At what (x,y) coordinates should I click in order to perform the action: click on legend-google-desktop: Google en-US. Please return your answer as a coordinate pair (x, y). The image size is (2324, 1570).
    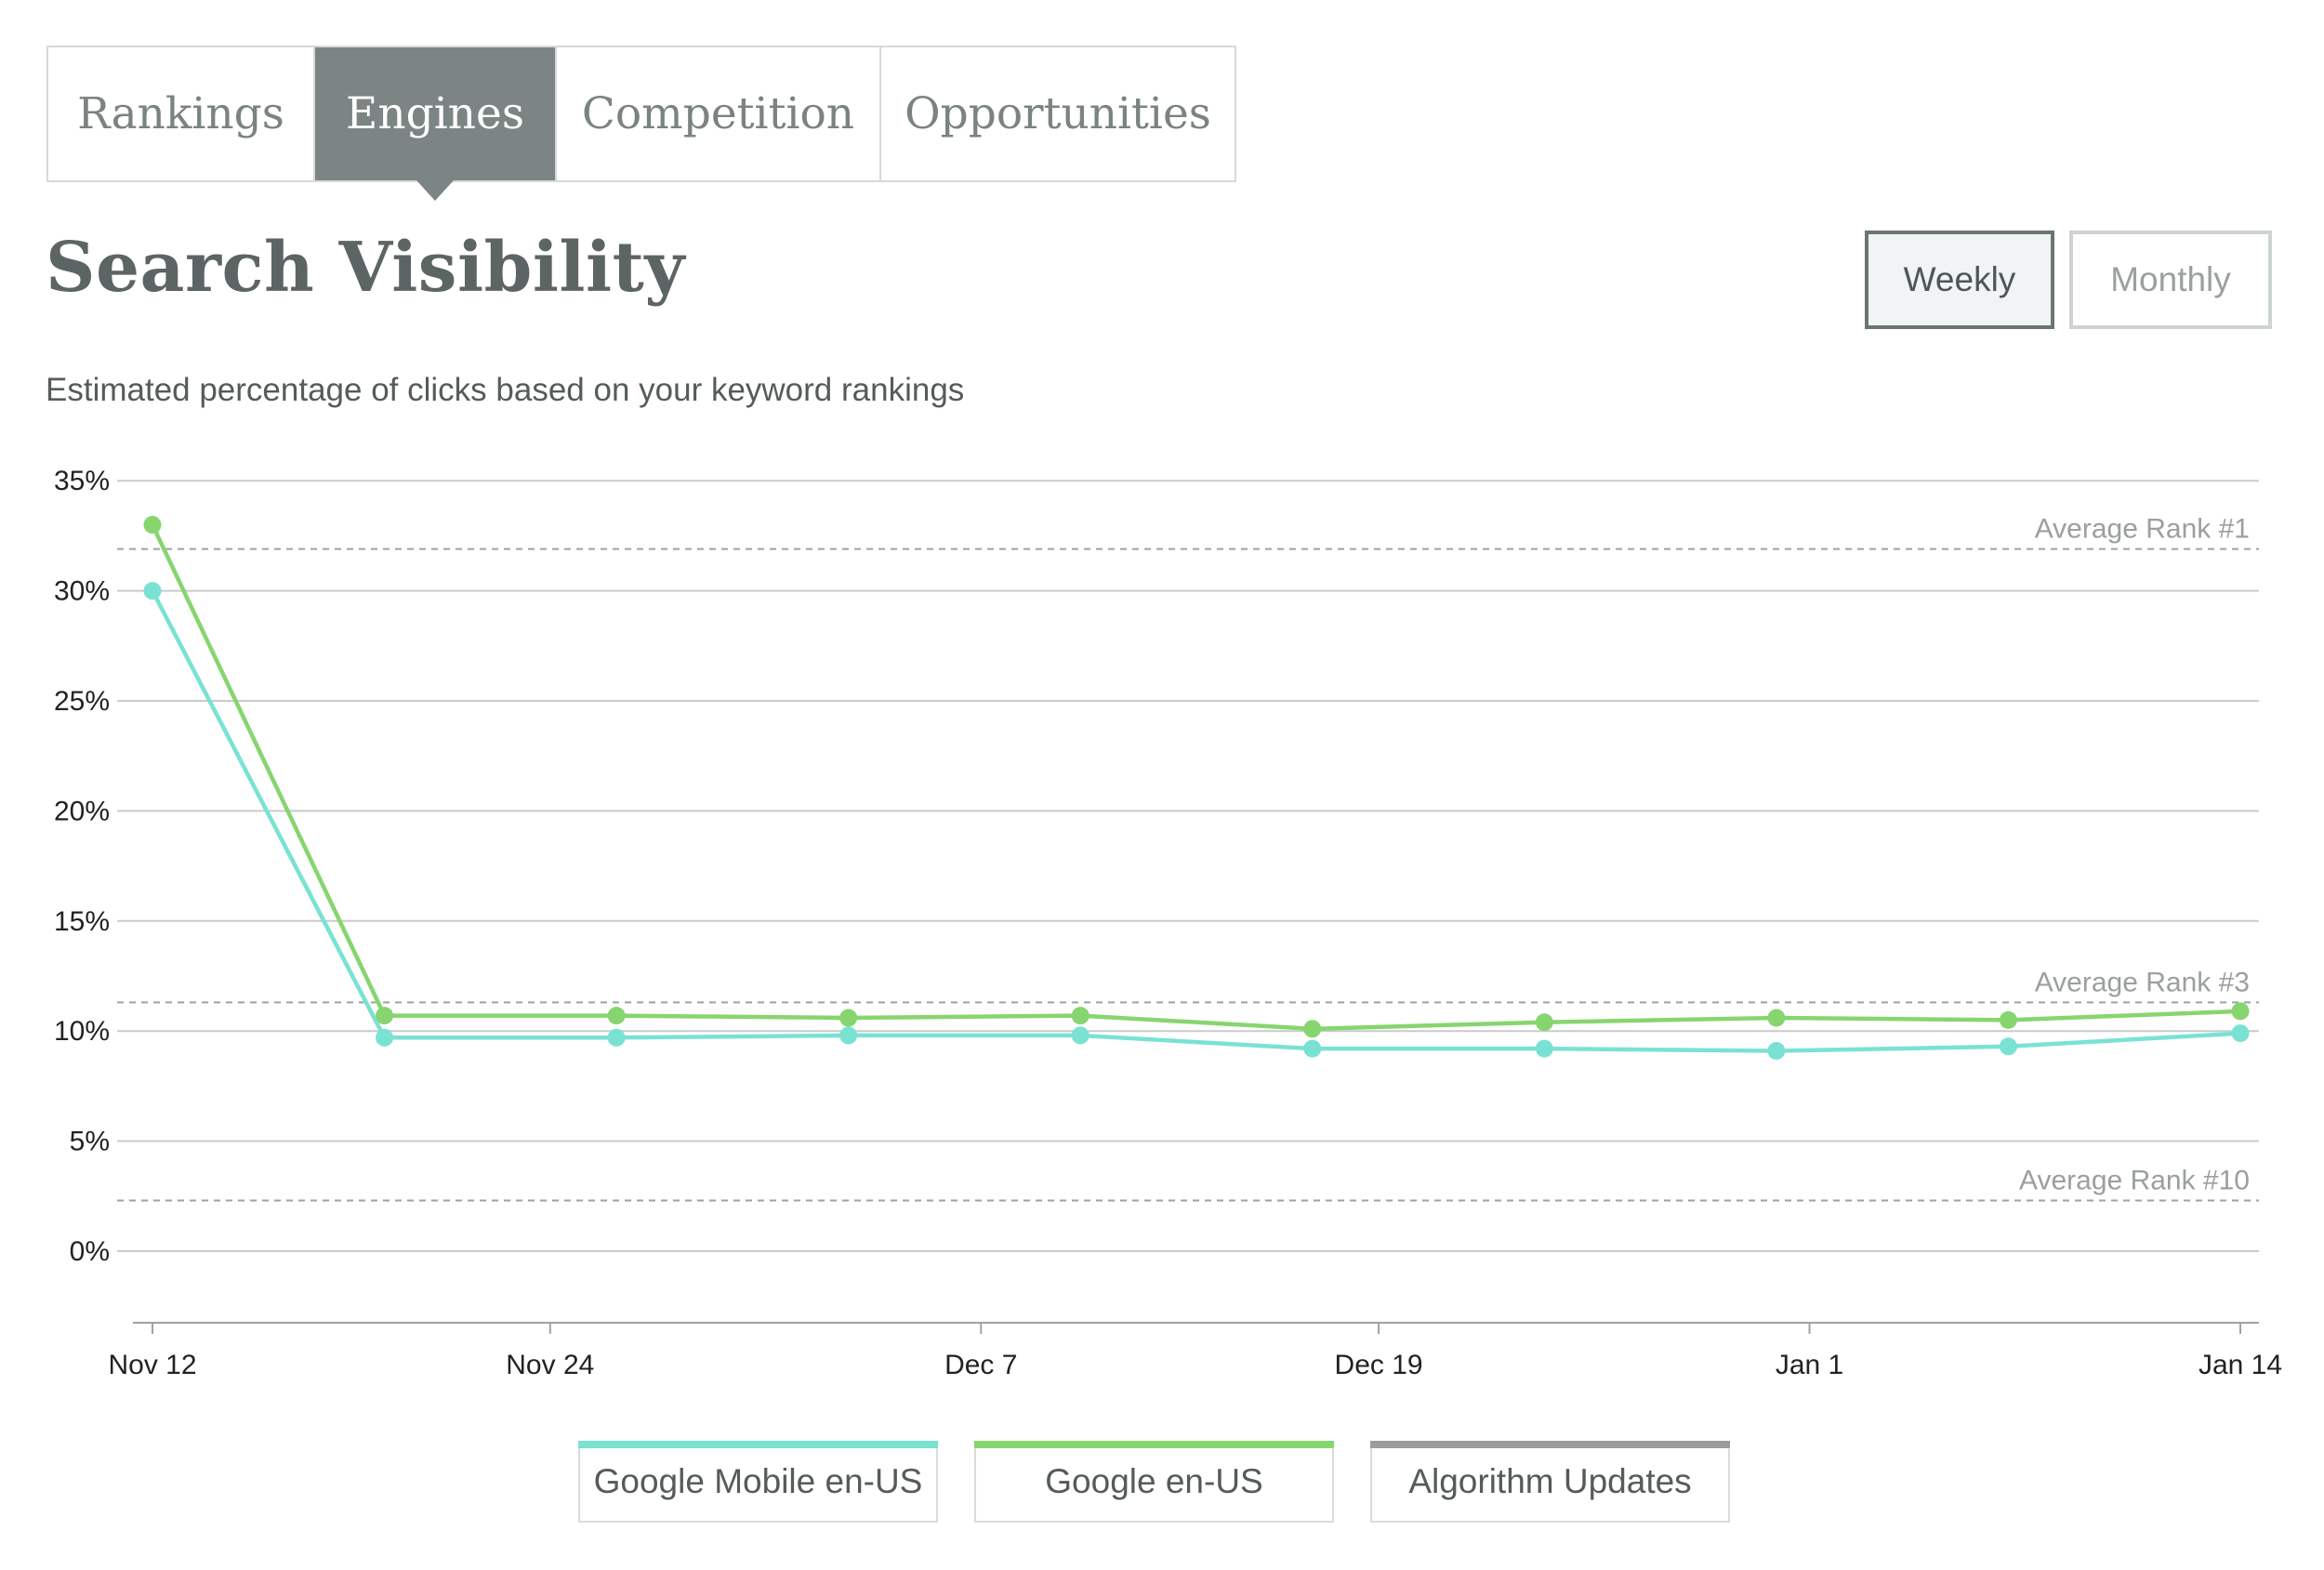
    Looking at the image, I should click on (1154, 1482).